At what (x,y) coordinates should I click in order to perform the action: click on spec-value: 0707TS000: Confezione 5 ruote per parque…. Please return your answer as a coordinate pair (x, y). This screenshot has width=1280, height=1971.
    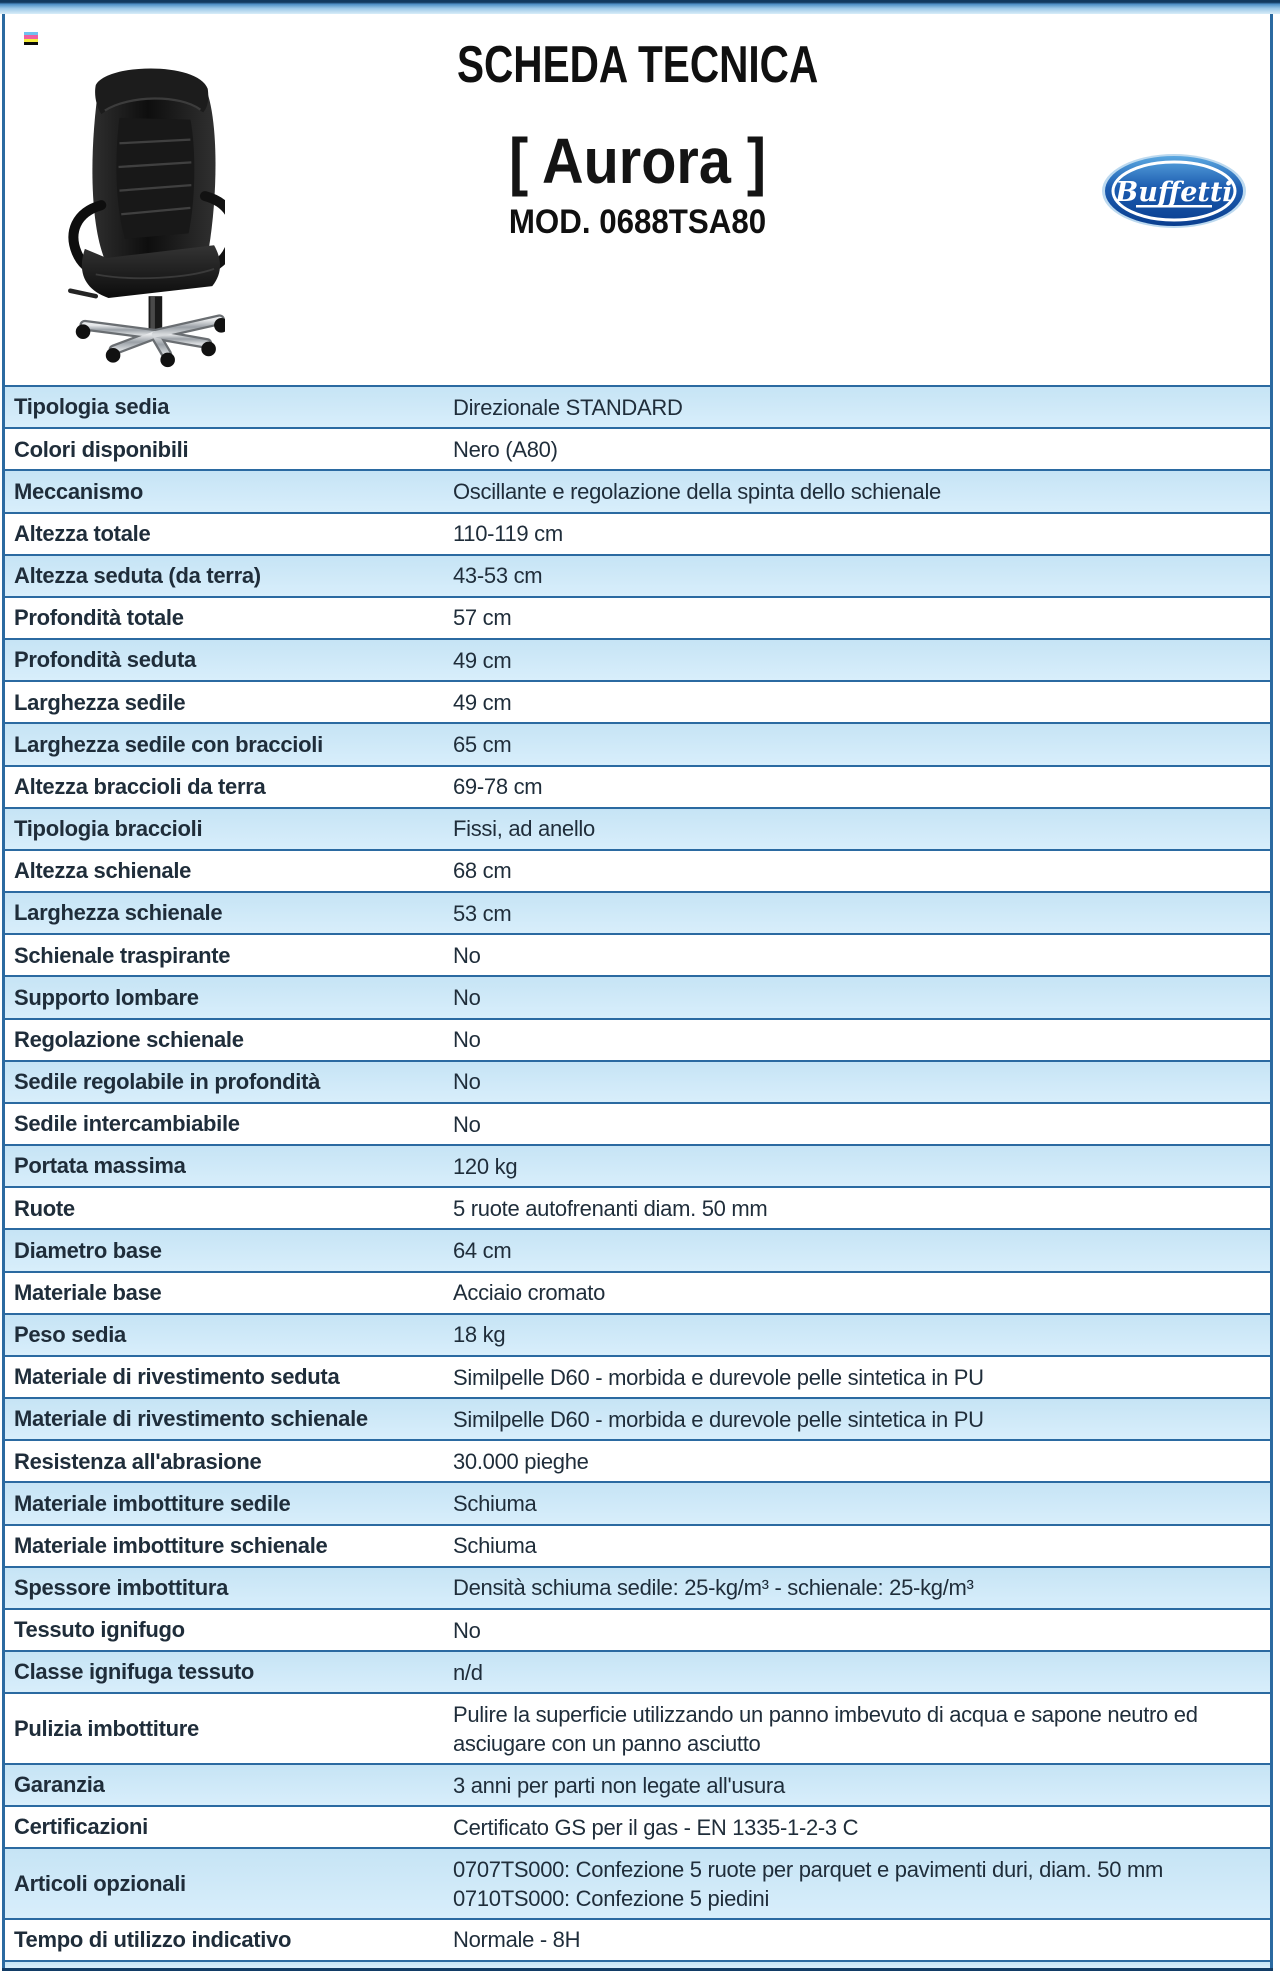
    Looking at the image, I should click on (808, 1883).